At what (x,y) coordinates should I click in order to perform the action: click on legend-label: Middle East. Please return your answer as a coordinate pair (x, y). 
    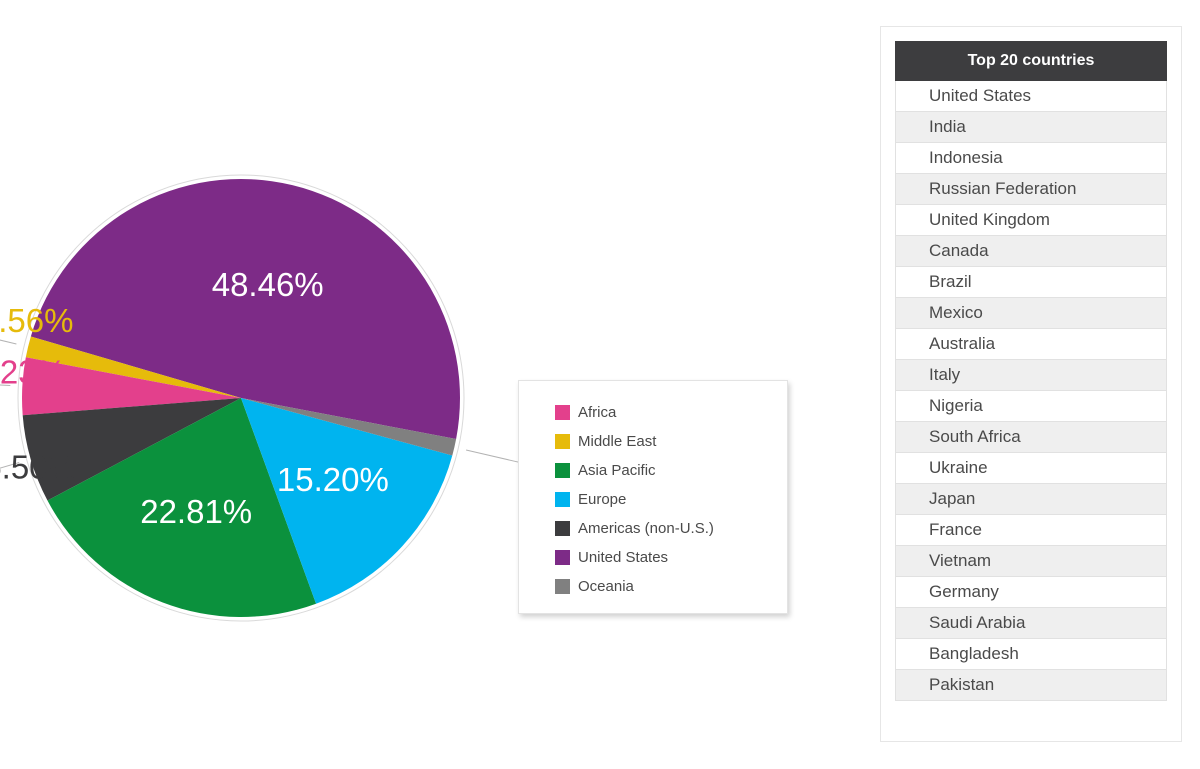
    Looking at the image, I should click on (617, 441).